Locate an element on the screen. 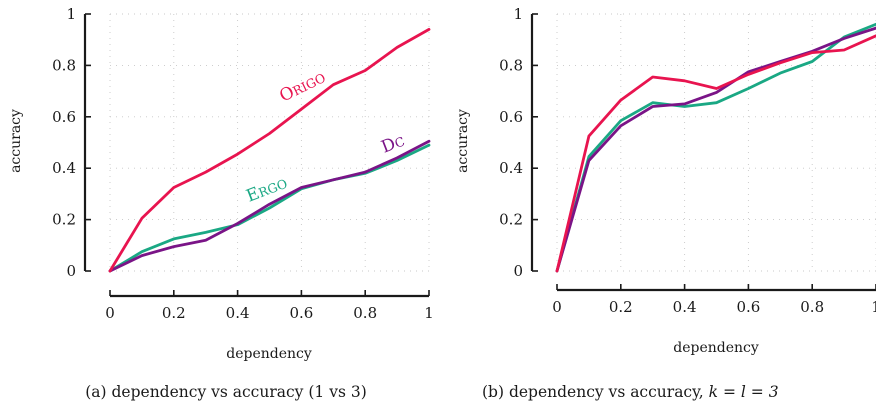 This screenshot has height=409, width=876. chart-a-series-dc is located at coordinates (269, 206).